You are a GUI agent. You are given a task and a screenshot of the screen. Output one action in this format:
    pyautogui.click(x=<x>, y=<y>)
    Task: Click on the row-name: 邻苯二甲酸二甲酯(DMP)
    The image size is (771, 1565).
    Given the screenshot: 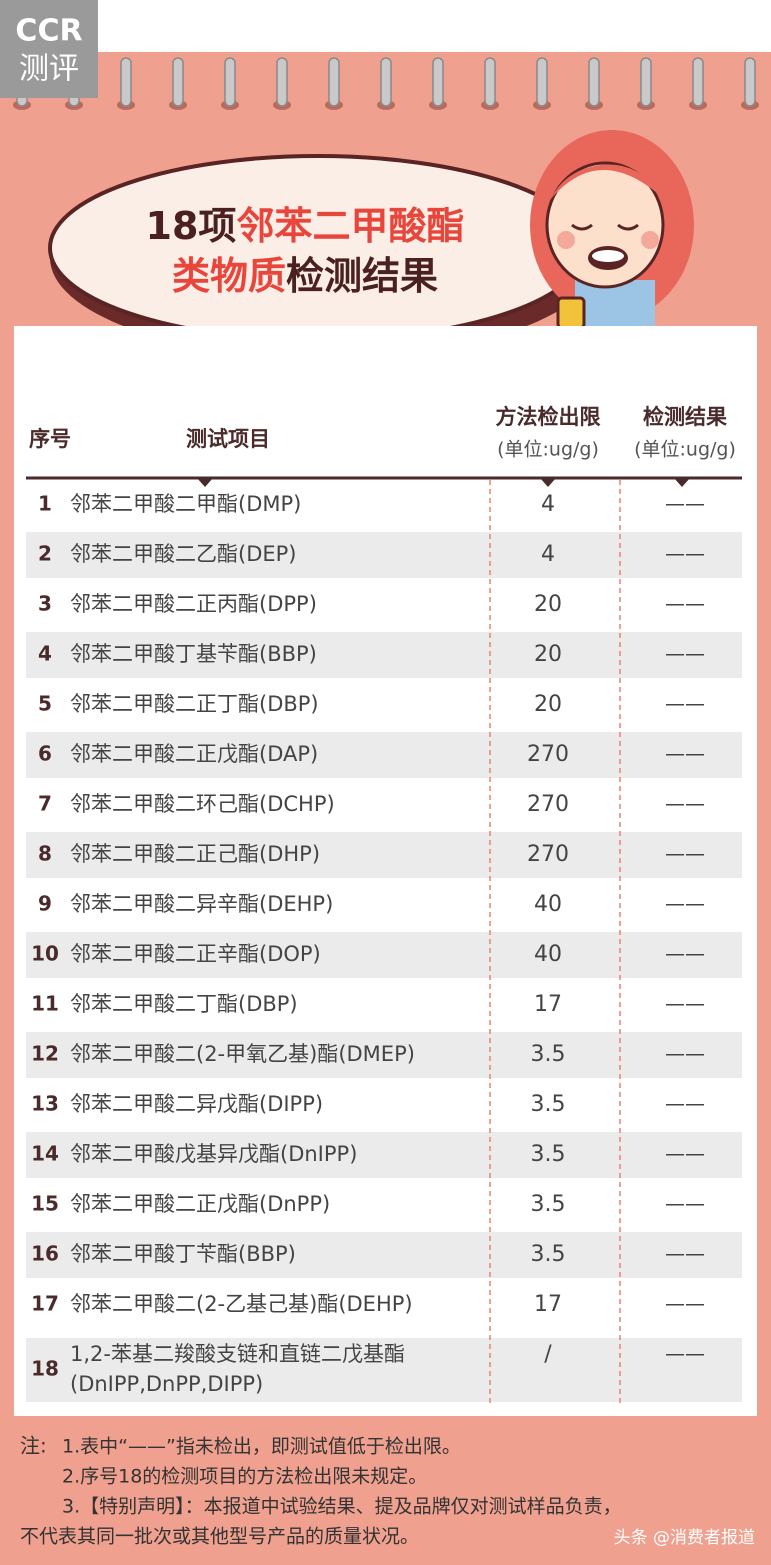 What is the action you would take?
    pyautogui.click(x=185, y=504)
    